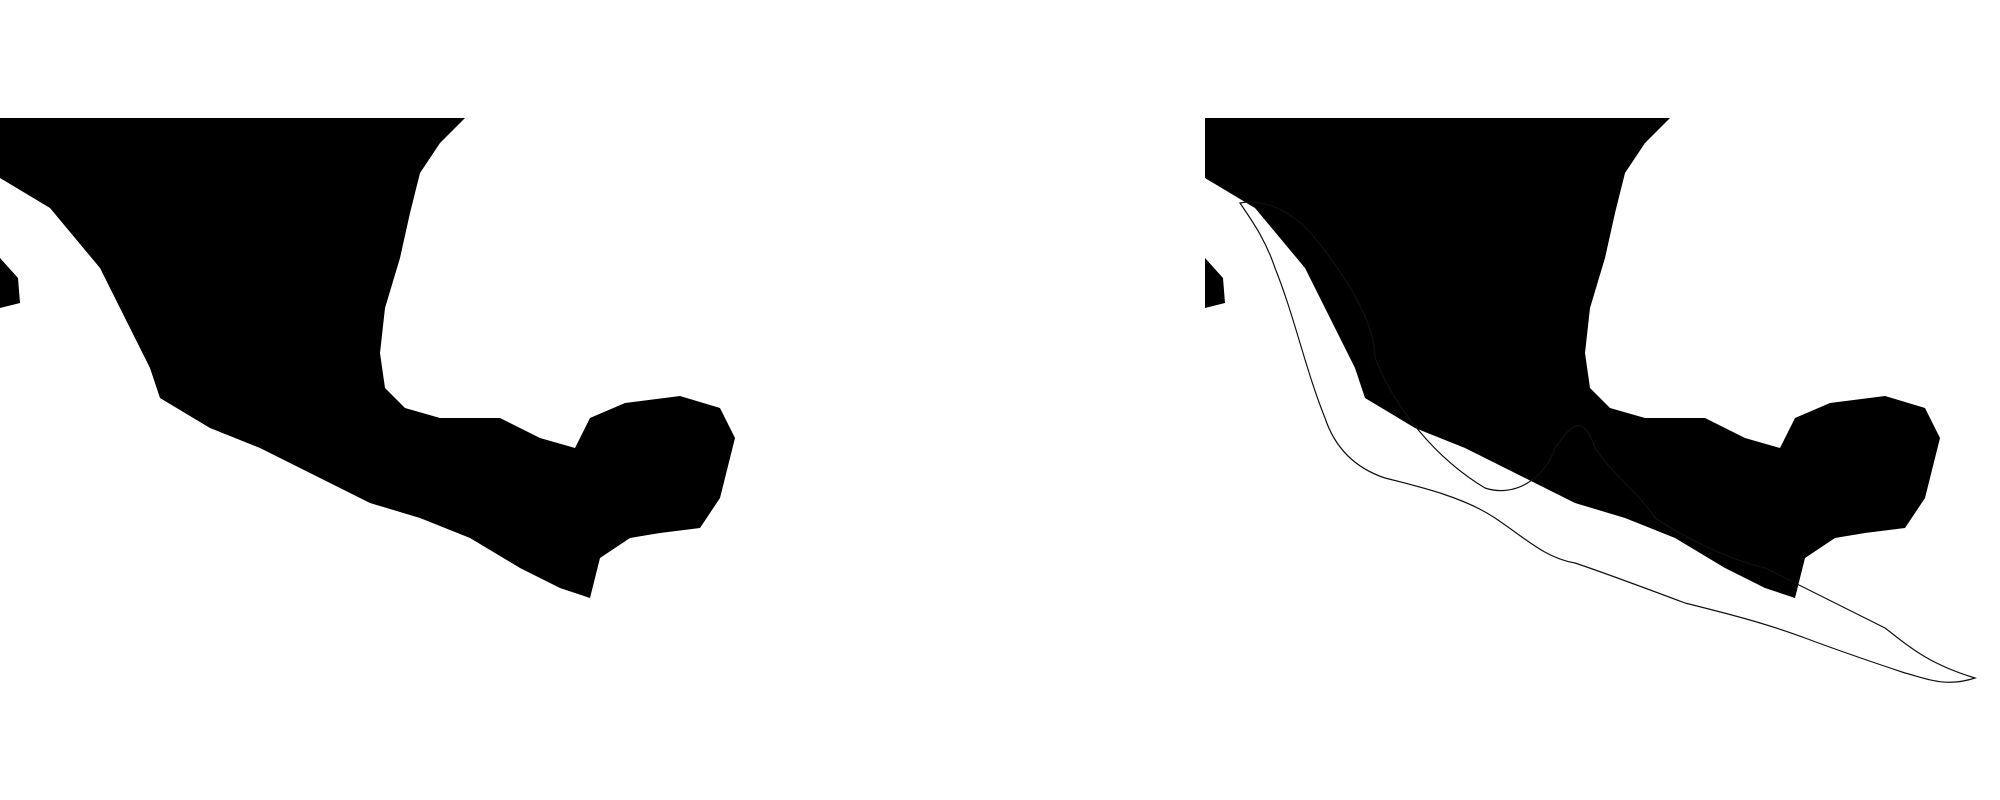 This screenshot has height=800, width=2000. Describe the element at coordinates (1000, 619) in the screenshot. I see `pca-plot-clusters` at that location.